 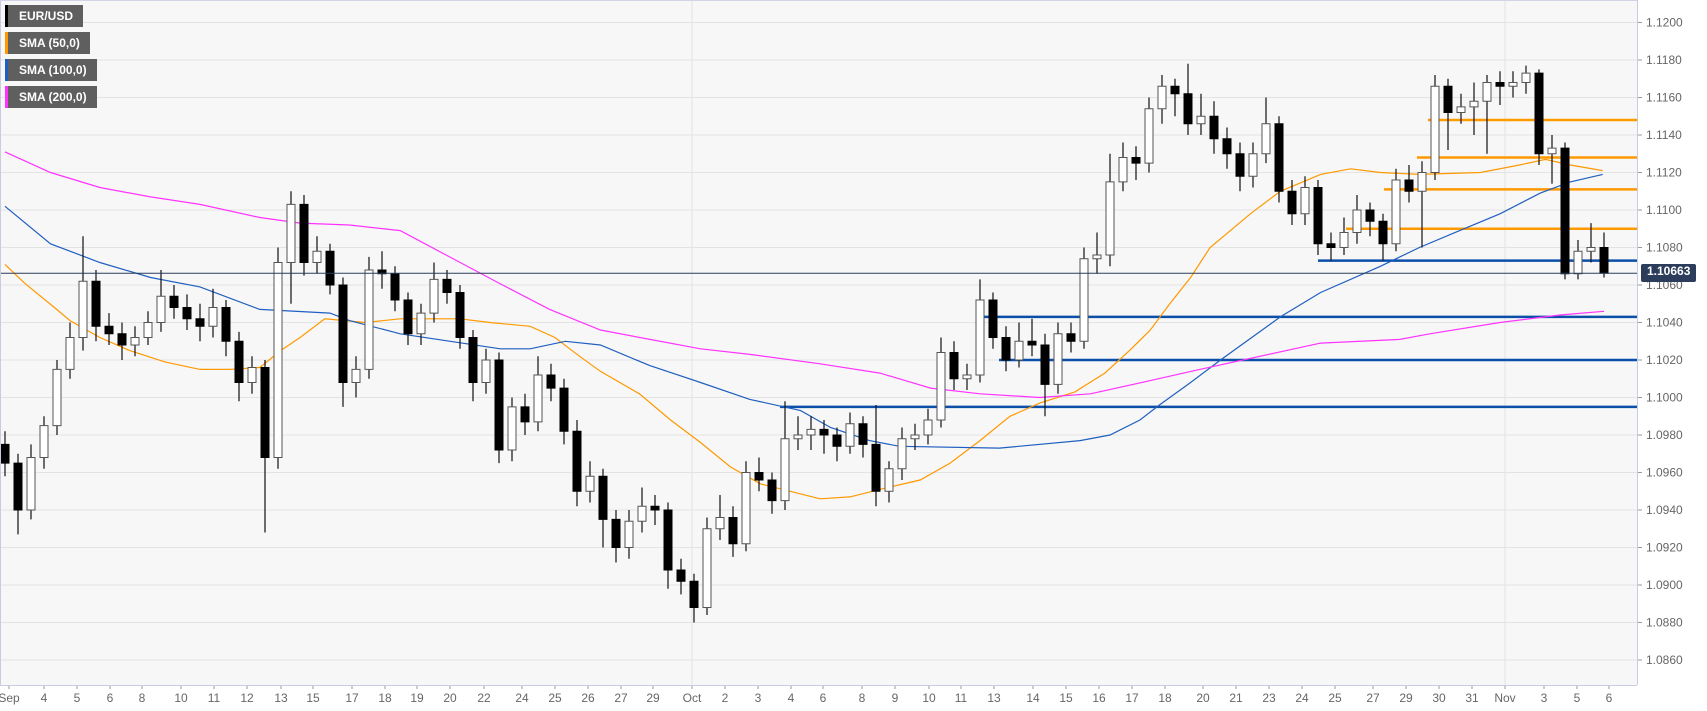 What do you see at coordinates (758, 698) in the screenshot?
I see `x-tick-label: 3` at bounding box center [758, 698].